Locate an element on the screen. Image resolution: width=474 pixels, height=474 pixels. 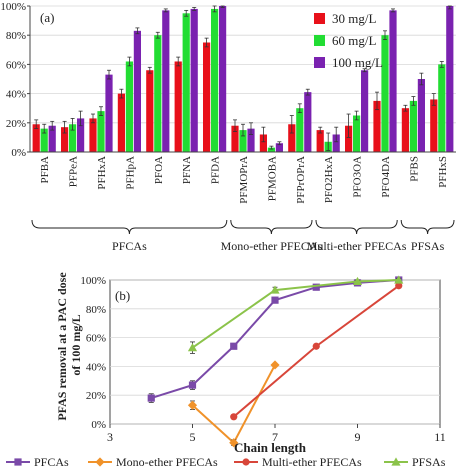
category-label: PFHpA is located at coordinates (130, 173).